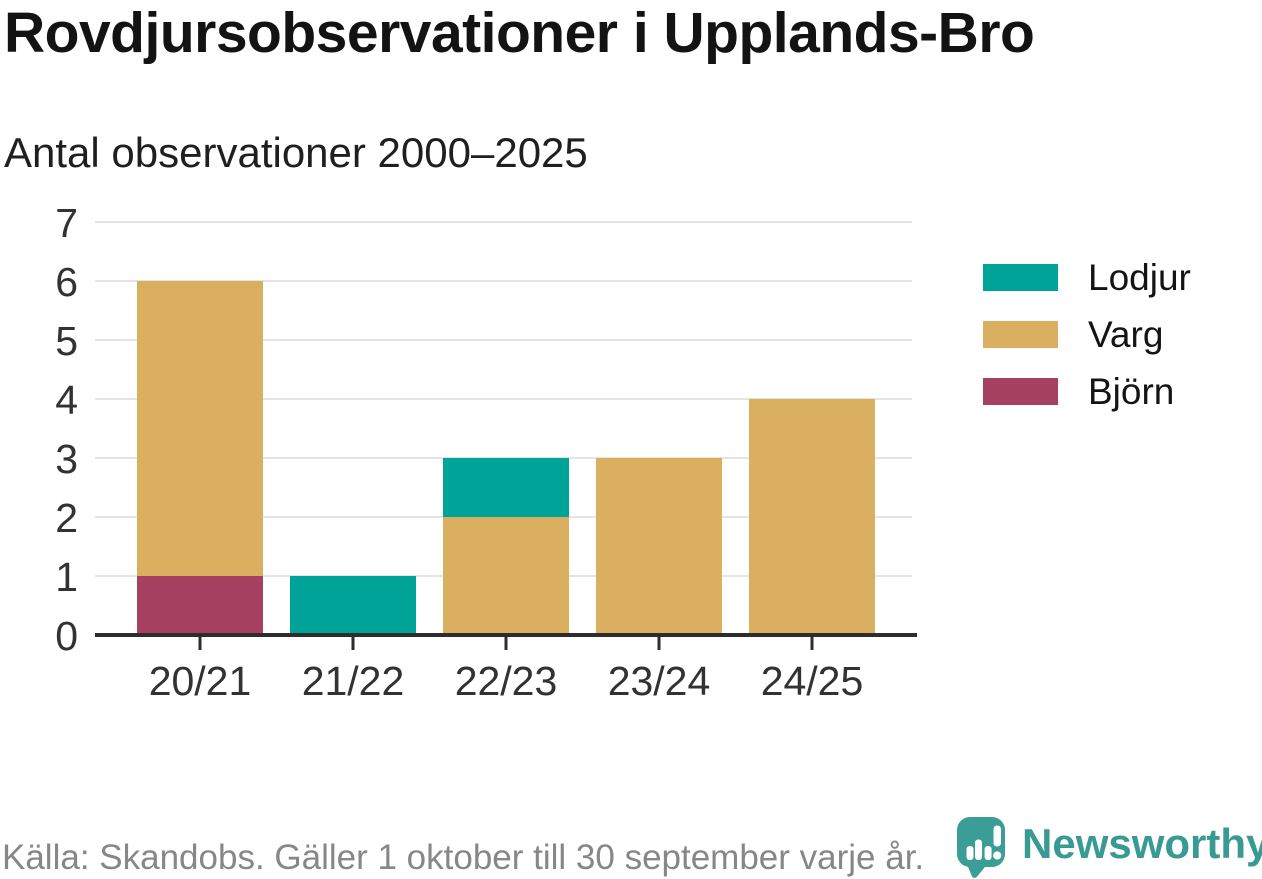 The image size is (1262, 879). Describe the element at coordinates (353, 681) in the screenshot. I see `x-tick-label: 21/22` at that location.